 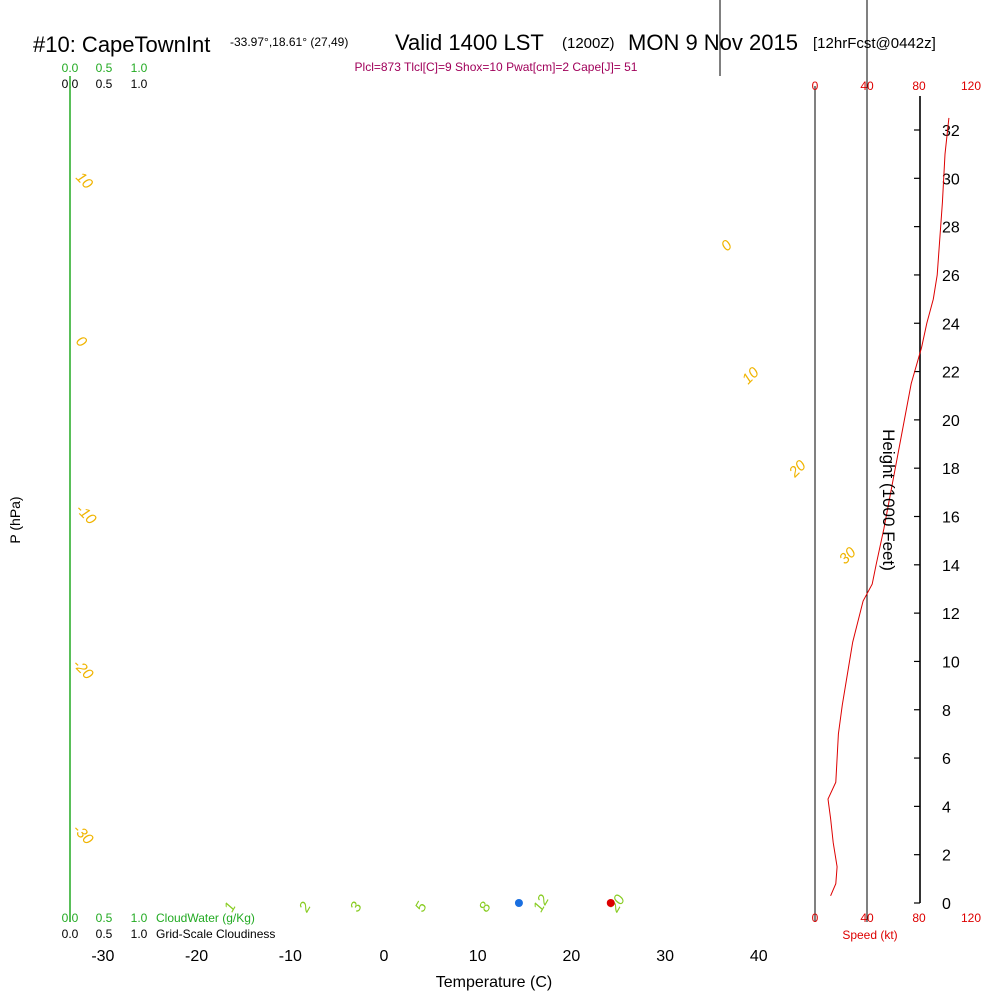 I want to click on height-tick-label: 12, so click(x=951, y=614).